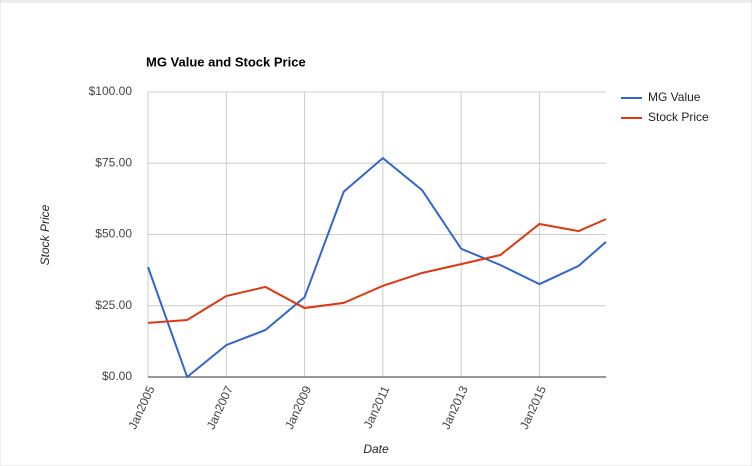  I want to click on x-axis-title: Date, so click(376, 449).